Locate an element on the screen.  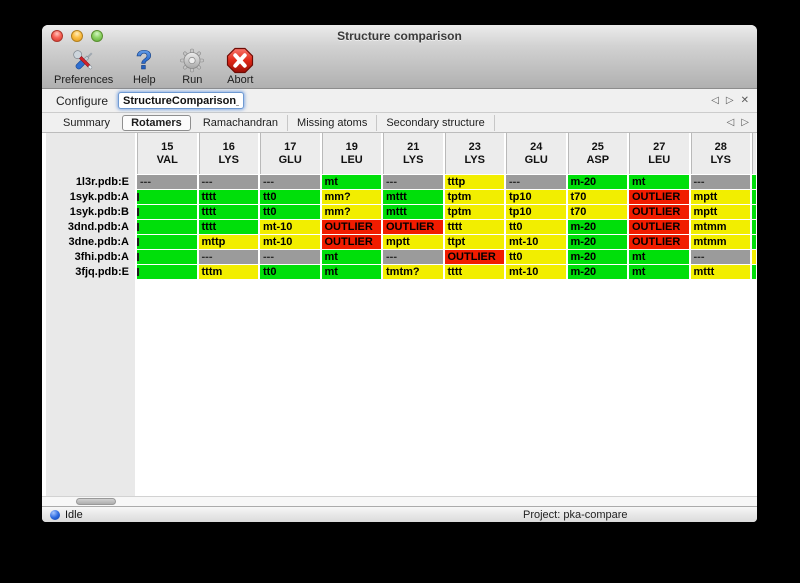
table-cell: ttpt is located at coordinates (474, 242).